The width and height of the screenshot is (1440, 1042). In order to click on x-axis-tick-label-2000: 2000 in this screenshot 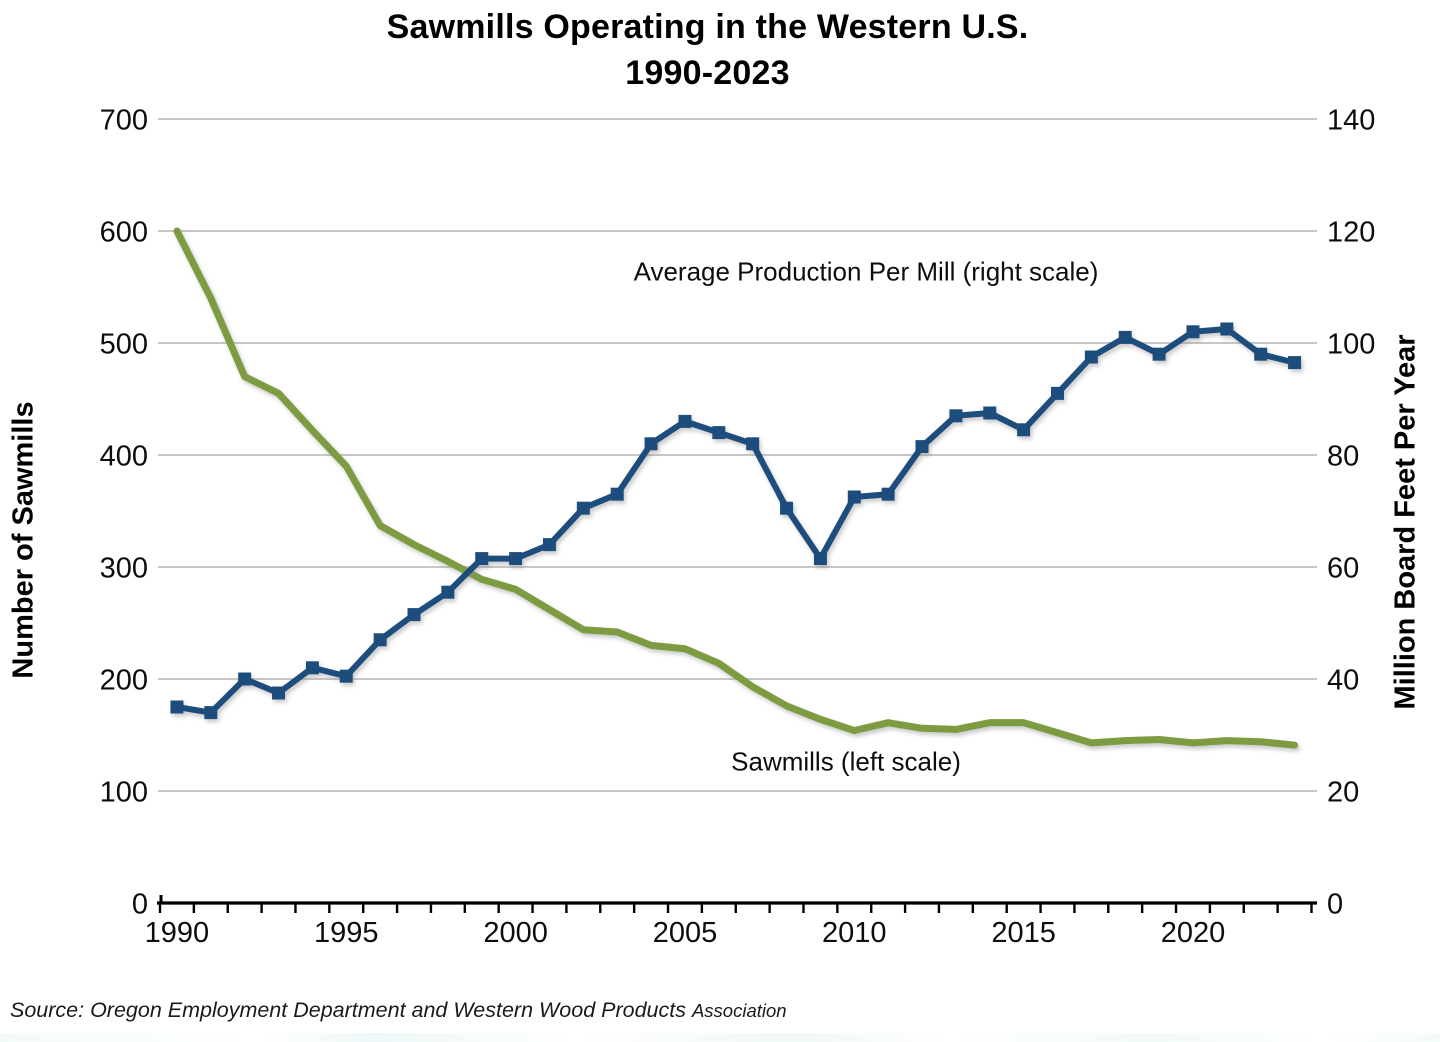, I will do `click(515, 933)`.